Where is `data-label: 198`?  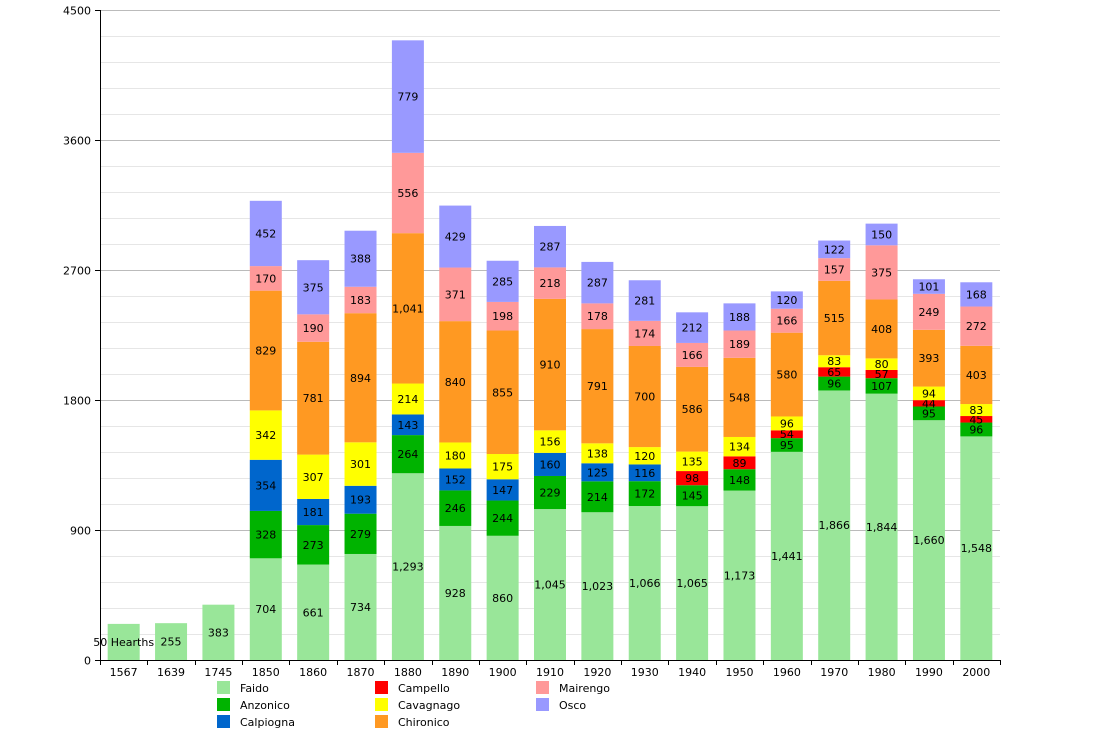
data-label: 198 is located at coordinates (502, 316).